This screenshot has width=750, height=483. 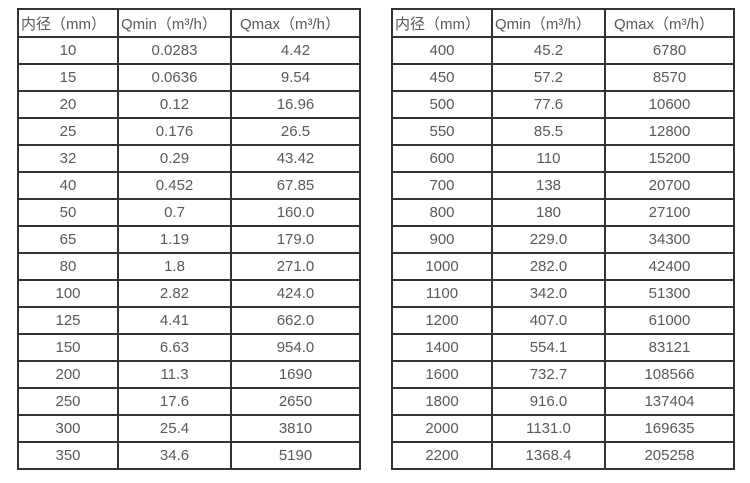 I want to click on table-row: 550 85.5 12800, so click(x=563, y=131).